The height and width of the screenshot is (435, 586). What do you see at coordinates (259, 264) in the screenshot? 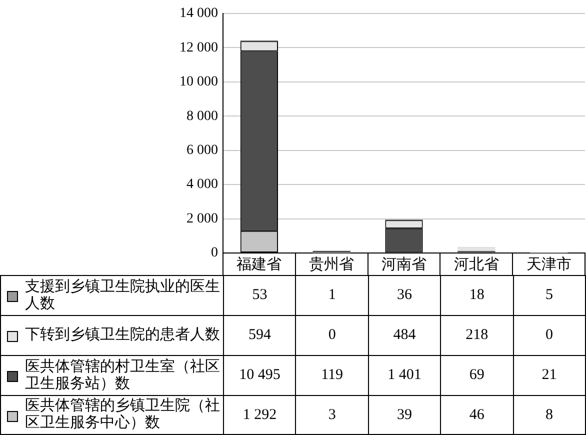
I see `x-tick-label: 福建省` at bounding box center [259, 264].